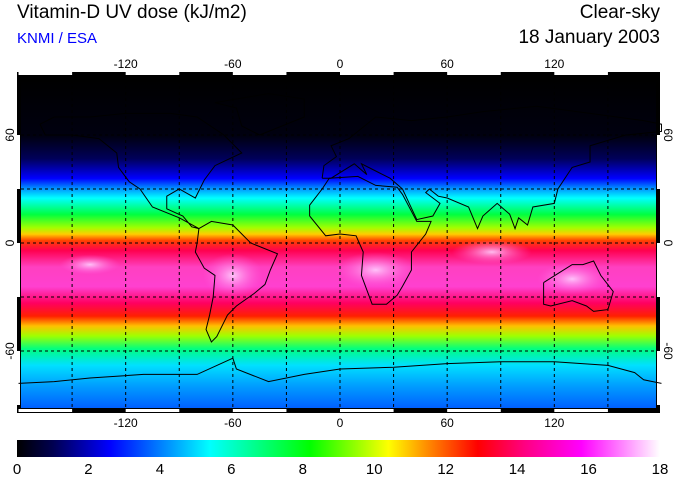 This screenshot has height=480, width=678. Describe the element at coordinates (88, 469) in the screenshot. I see `colorbar-tick-label: 2` at that location.